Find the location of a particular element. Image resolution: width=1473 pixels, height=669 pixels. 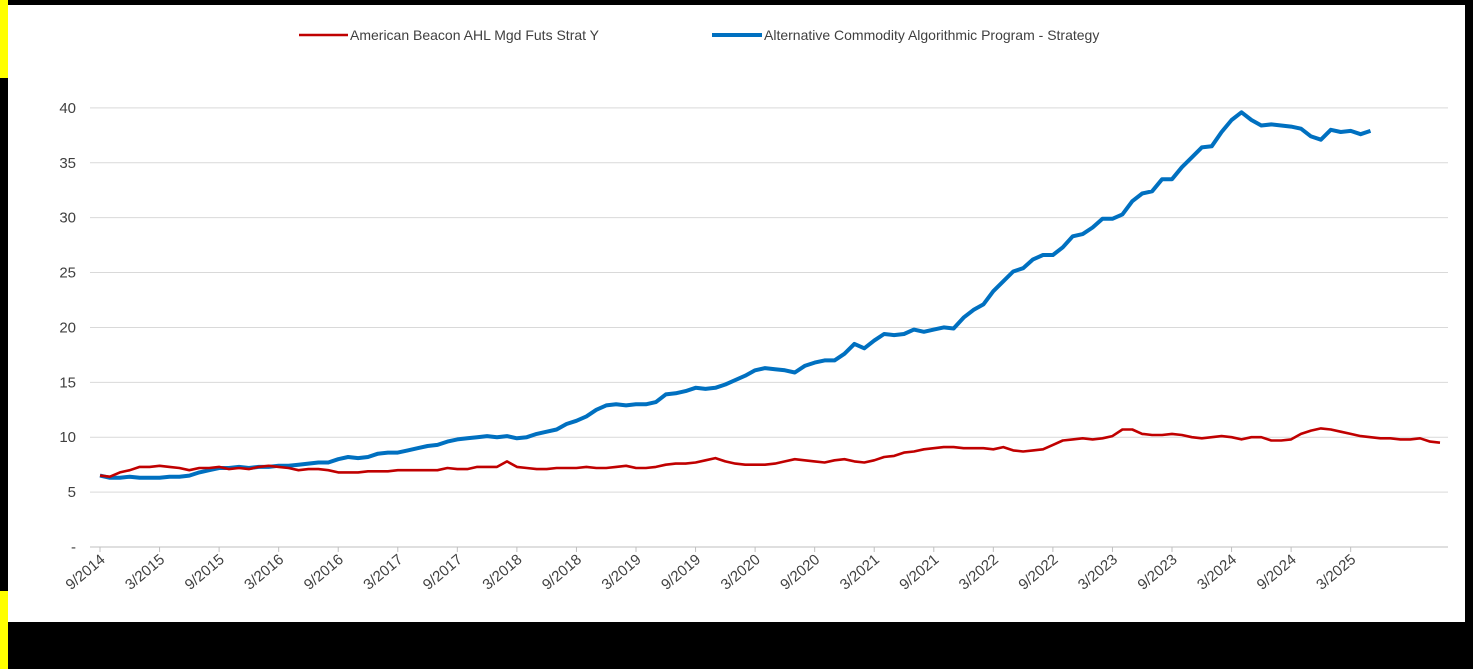

x-tick-label: 3/2022 is located at coordinates (979, 572).